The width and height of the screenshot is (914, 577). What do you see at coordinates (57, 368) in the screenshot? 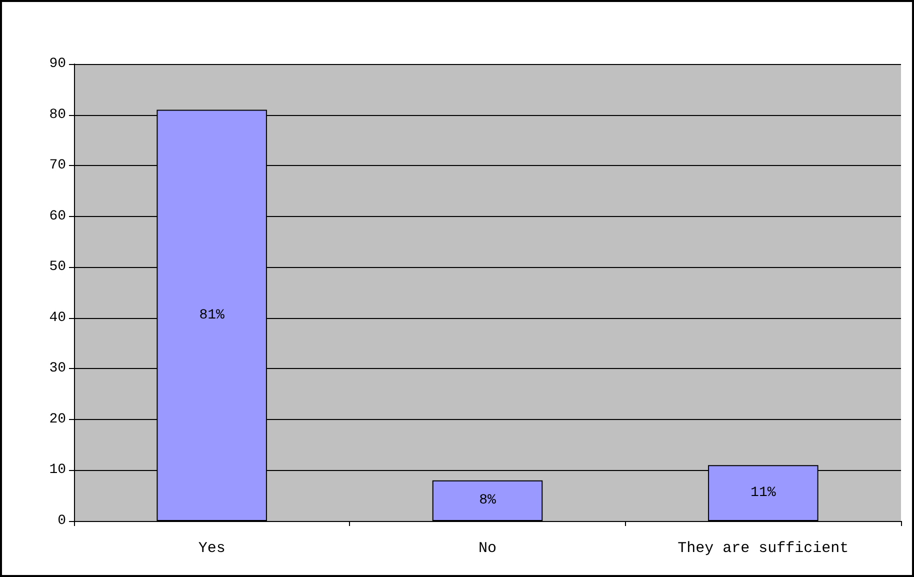
I see `y-tick-label: 30` at bounding box center [57, 368].